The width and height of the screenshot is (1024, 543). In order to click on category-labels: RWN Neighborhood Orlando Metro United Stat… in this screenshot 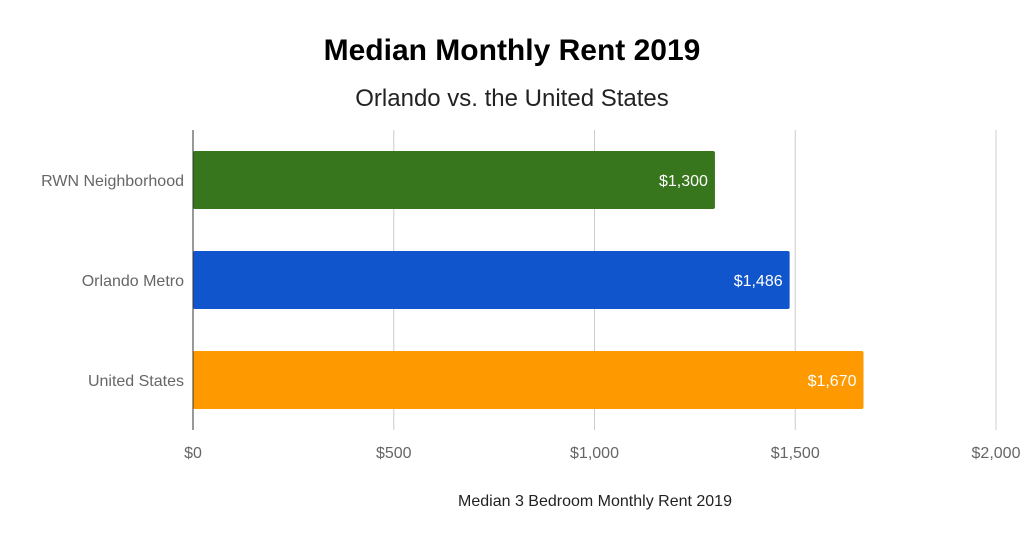, I will do `click(112, 281)`.